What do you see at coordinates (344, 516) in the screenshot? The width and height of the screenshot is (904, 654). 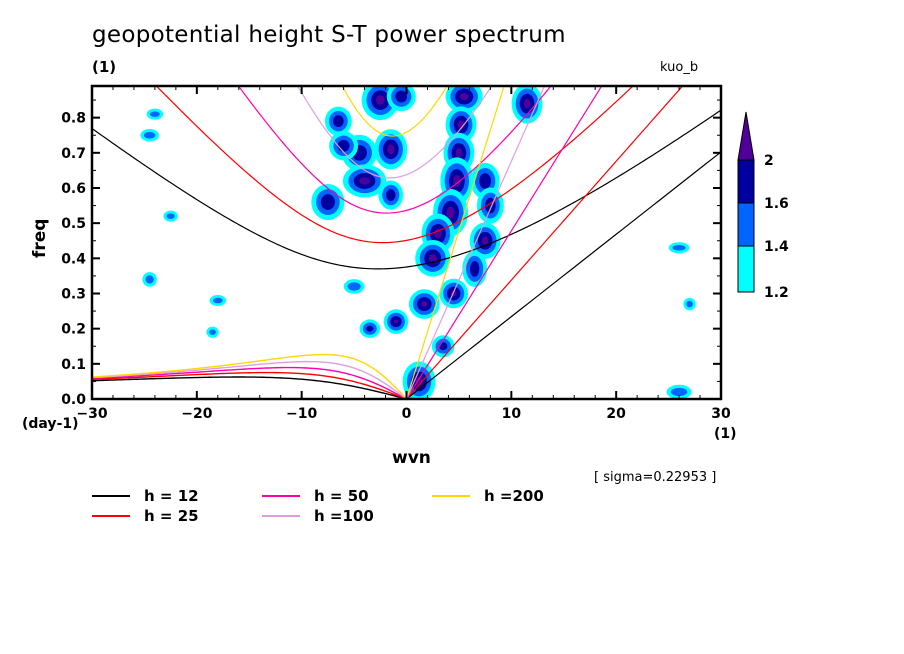 I see `legend-label: h =100` at bounding box center [344, 516].